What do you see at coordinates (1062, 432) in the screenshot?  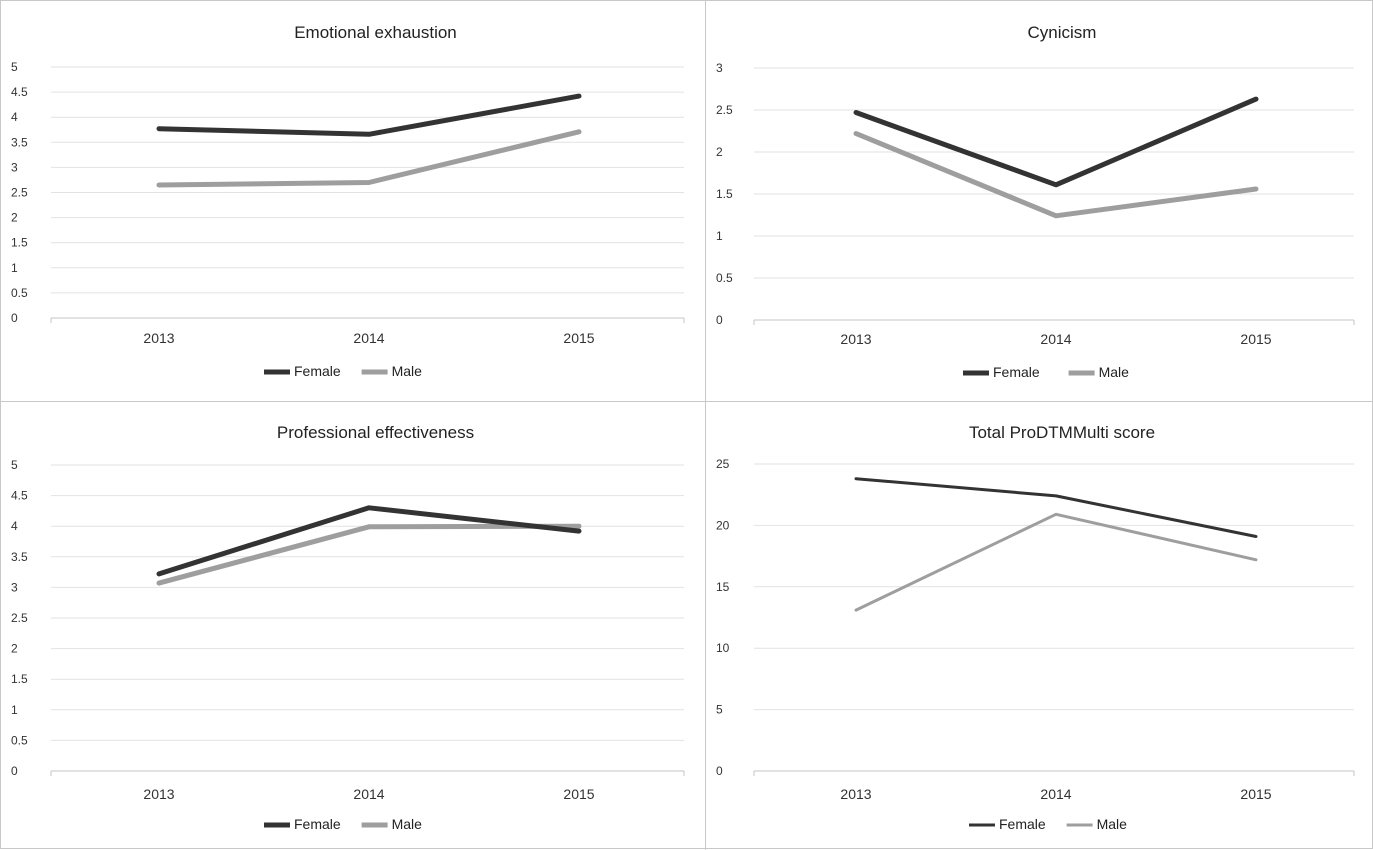 I see `chart-title: Total ProDTMMulti score` at bounding box center [1062, 432].